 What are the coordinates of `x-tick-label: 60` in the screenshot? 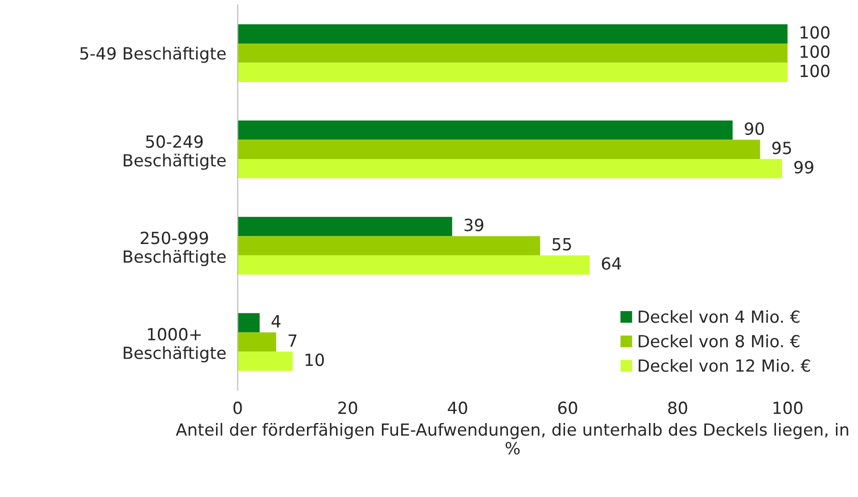 It's located at (568, 408).